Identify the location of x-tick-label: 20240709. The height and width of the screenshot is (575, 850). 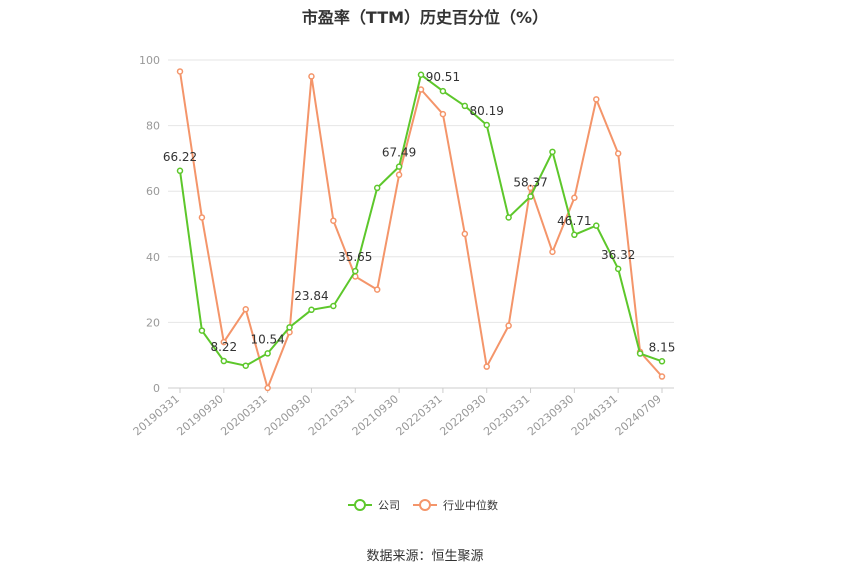
(638, 415).